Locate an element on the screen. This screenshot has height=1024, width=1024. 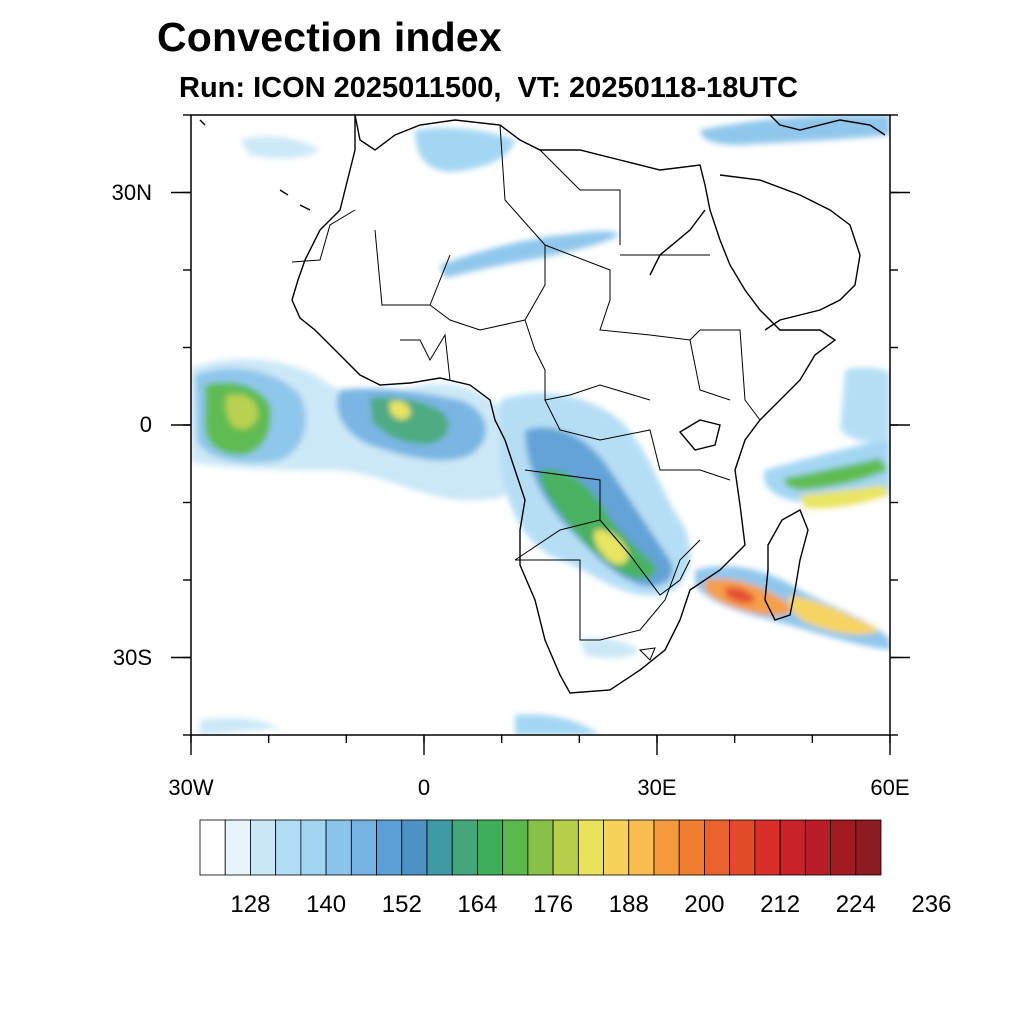
lon-tick-label: 0 is located at coordinates (424, 787).